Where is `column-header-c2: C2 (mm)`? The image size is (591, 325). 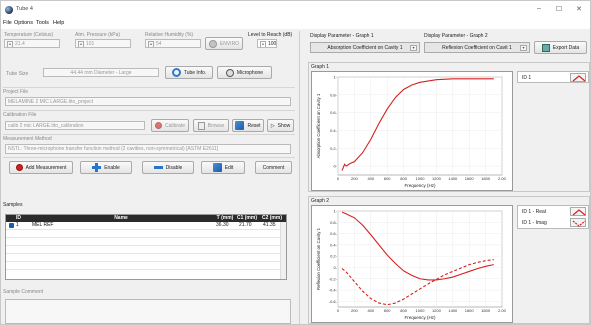
column-header-c2: C2 (mm) is located at coordinates (272, 218).